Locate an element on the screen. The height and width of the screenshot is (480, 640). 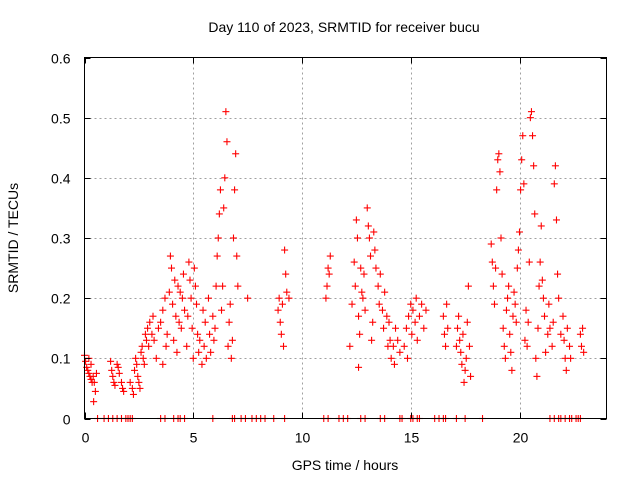
y-tick-label: 0.2 is located at coordinates (61, 299).